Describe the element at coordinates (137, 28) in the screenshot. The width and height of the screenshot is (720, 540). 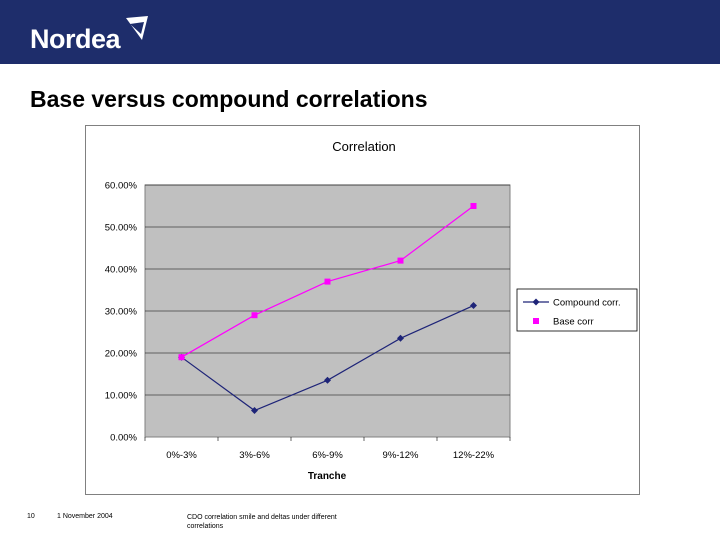
I see `nordea-sail-icon` at that location.